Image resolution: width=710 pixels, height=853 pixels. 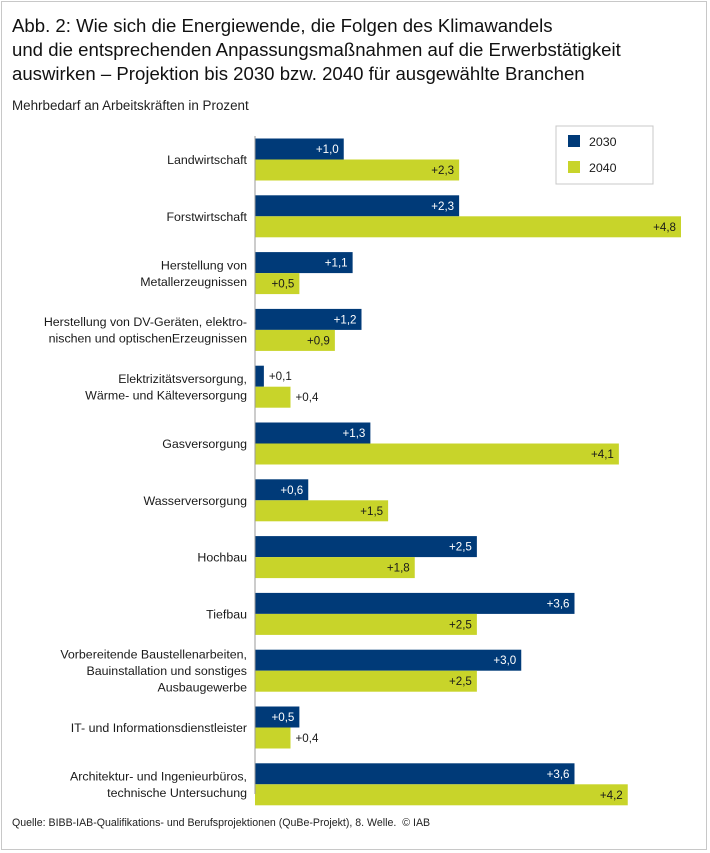 What do you see at coordinates (167, 671) in the screenshot?
I see `category-label-line: Bauinstallation und sonstiges` at bounding box center [167, 671].